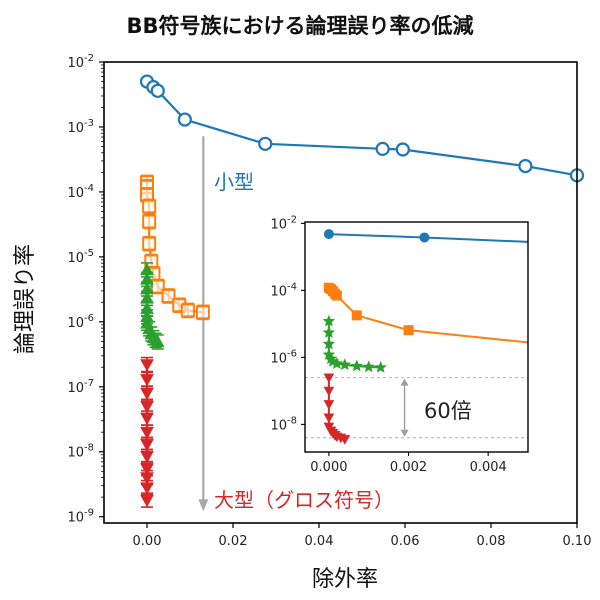  What do you see at coordinates (404, 433) in the screenshot?
I see `ratio-arrow-head-down` at bounding box center [404, 433].